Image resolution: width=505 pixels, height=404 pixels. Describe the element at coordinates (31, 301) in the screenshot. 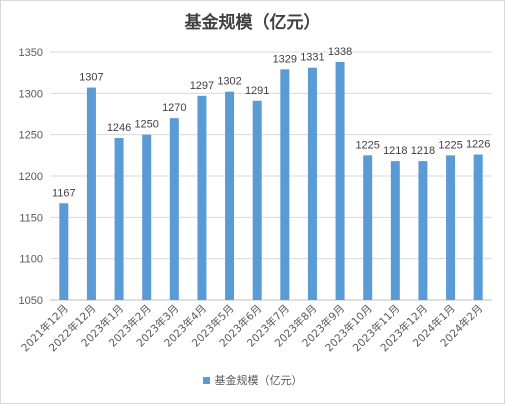

I see `y-tick-label: 1050` at that location.